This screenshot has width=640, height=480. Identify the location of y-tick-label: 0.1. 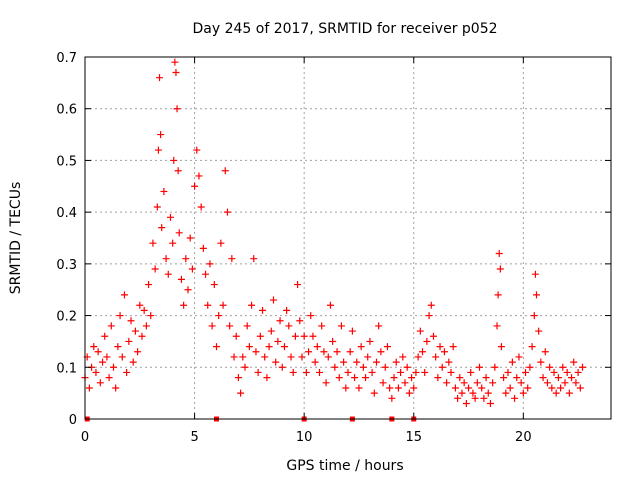
(66, 368).